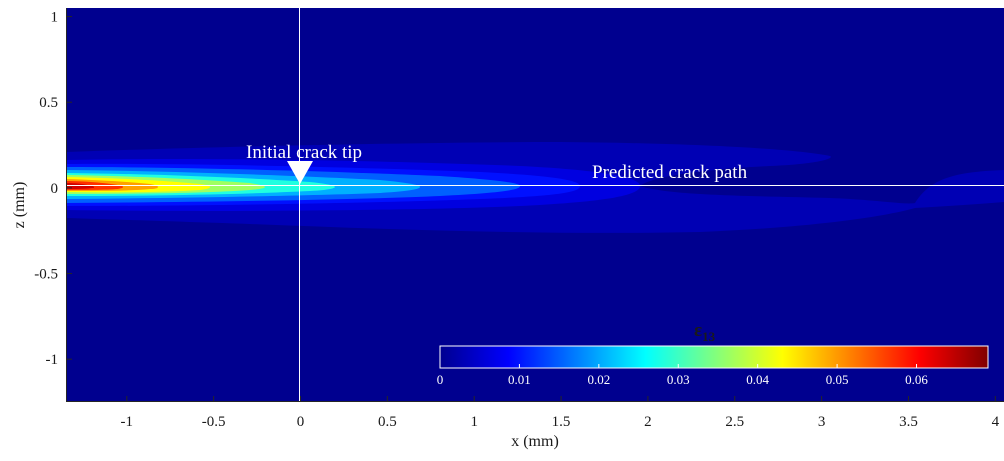  What do you see at coordinates (822, 422) in the screenshot?
I see `x-tick-label: 3` at bounding box center [822, 422].